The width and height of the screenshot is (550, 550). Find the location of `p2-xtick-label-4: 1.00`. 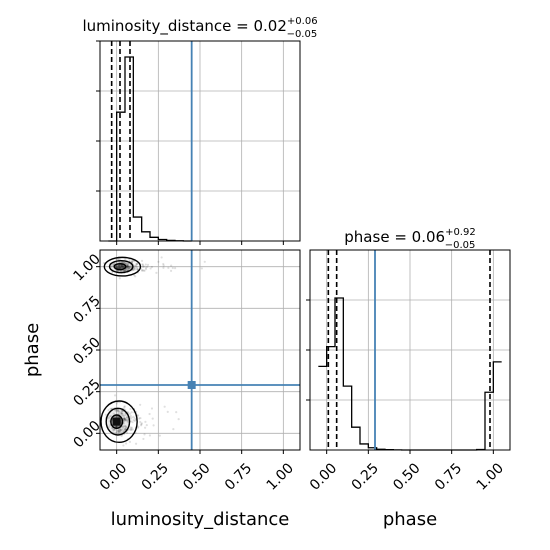

p2-xtick-label-4: 1.00 is located at coordinates (280, 476).